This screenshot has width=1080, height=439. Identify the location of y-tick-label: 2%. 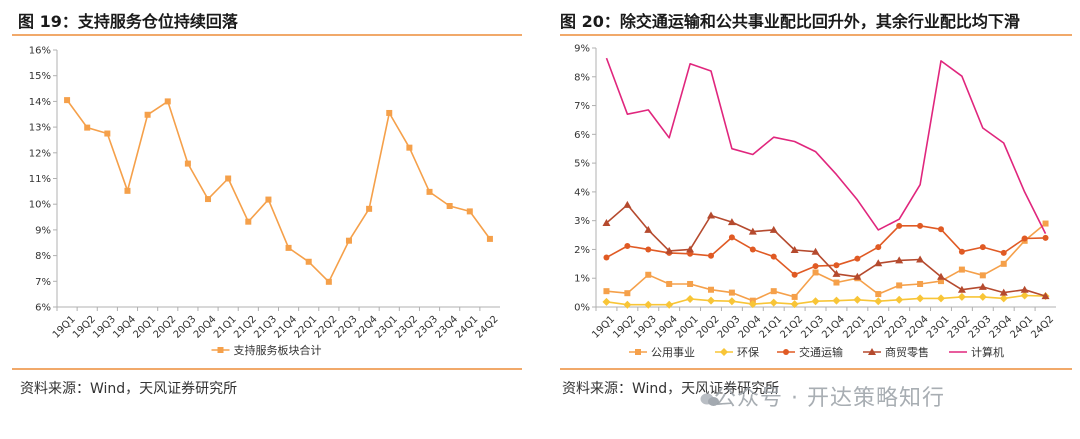
(582, 250).